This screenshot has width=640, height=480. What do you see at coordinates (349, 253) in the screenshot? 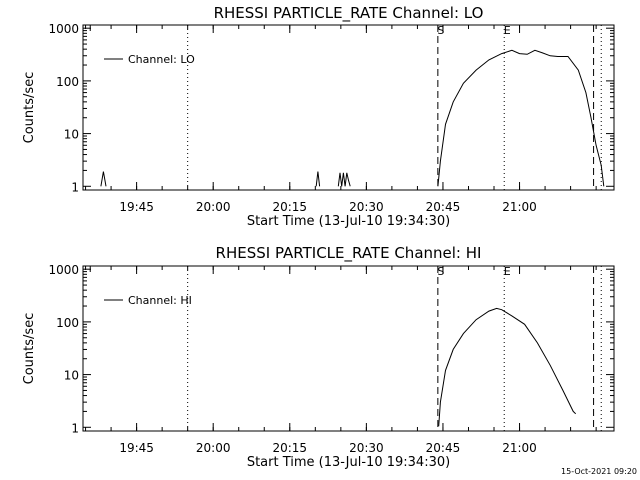
I see `chart-title: RHESSI PARTICLE_RATE Channel: HI` at bounding box center [349, 253].